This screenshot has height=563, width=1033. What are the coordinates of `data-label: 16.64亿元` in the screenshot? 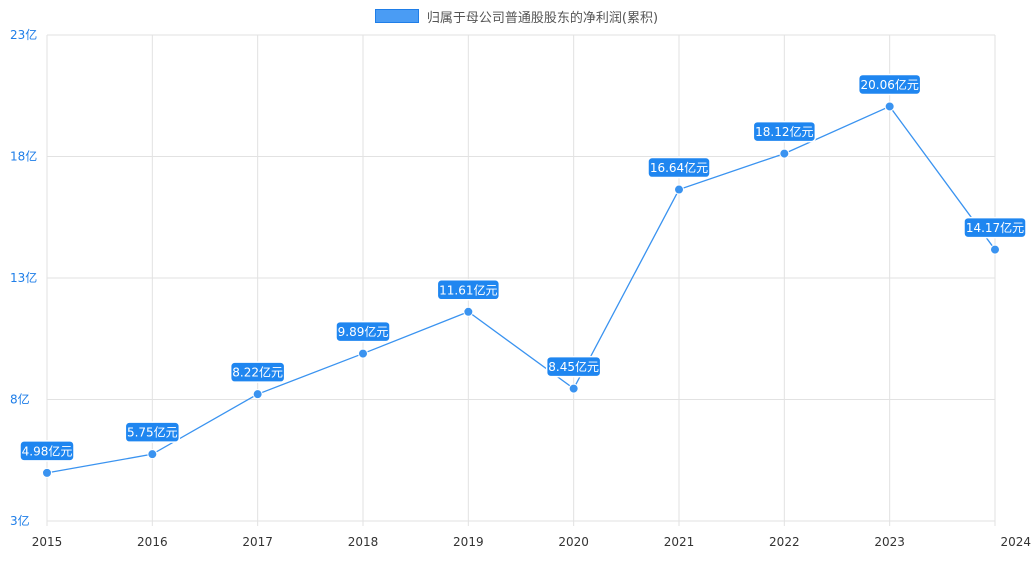 It's located at (679, 167).